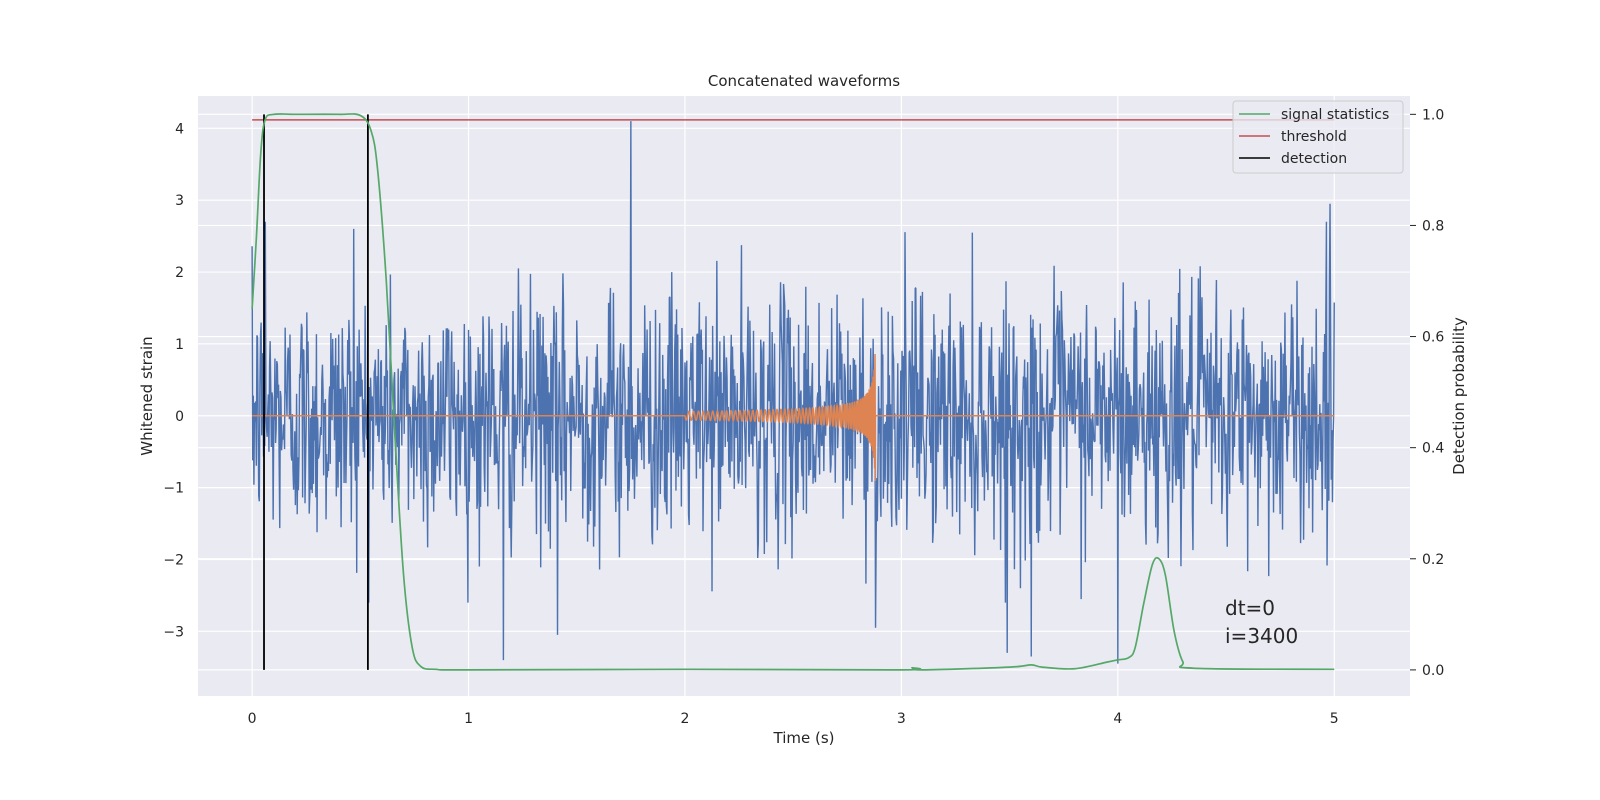 The image size is (1600, 800). What do you see at coordinates (147, 395) in the screenshot?
I see `y-axis-left-title: Whitened strain` at bounding box center [147, 395].